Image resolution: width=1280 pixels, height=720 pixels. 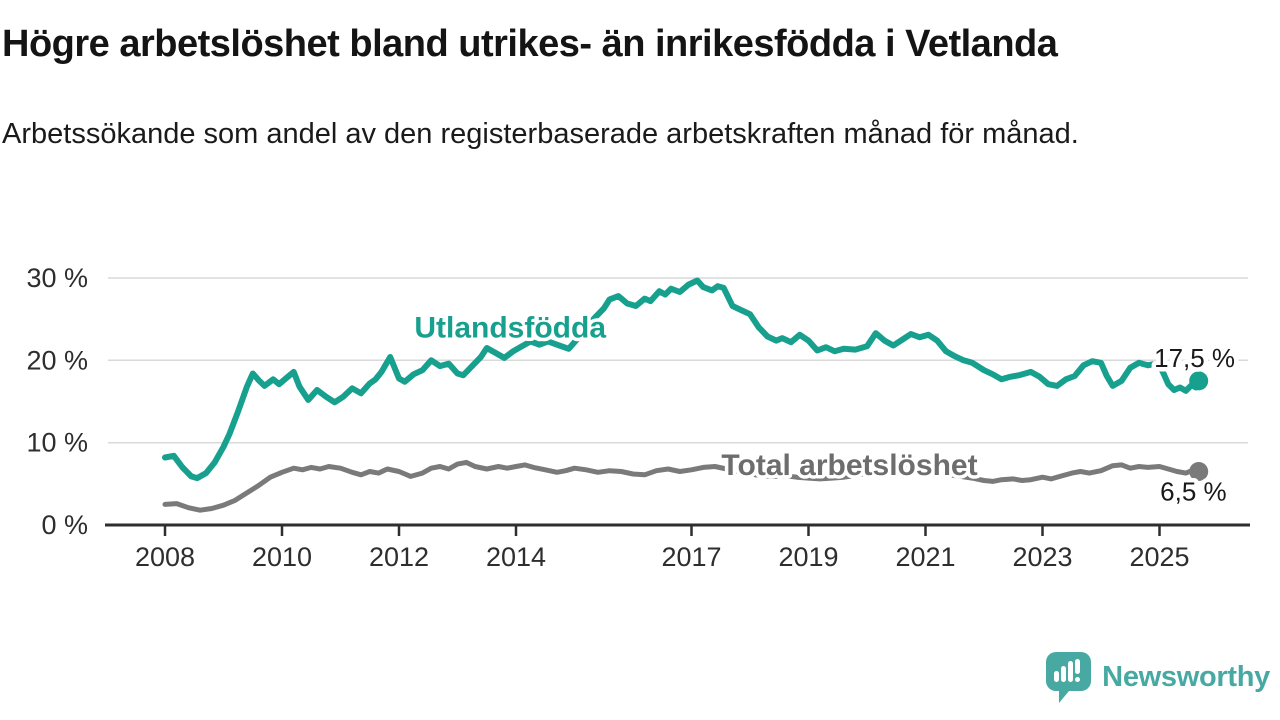 I want to click on x-tick-label-2025: 2025, so click(x=1159, y=557).